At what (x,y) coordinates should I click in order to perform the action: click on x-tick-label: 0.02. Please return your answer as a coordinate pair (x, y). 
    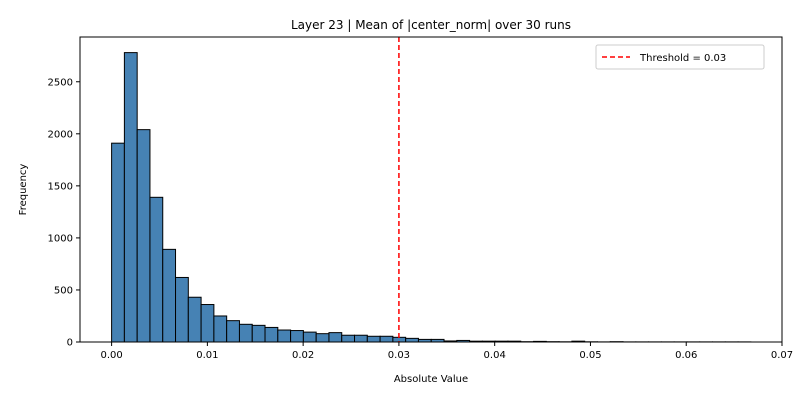
    Looking at the image, I should click on (303, 355).